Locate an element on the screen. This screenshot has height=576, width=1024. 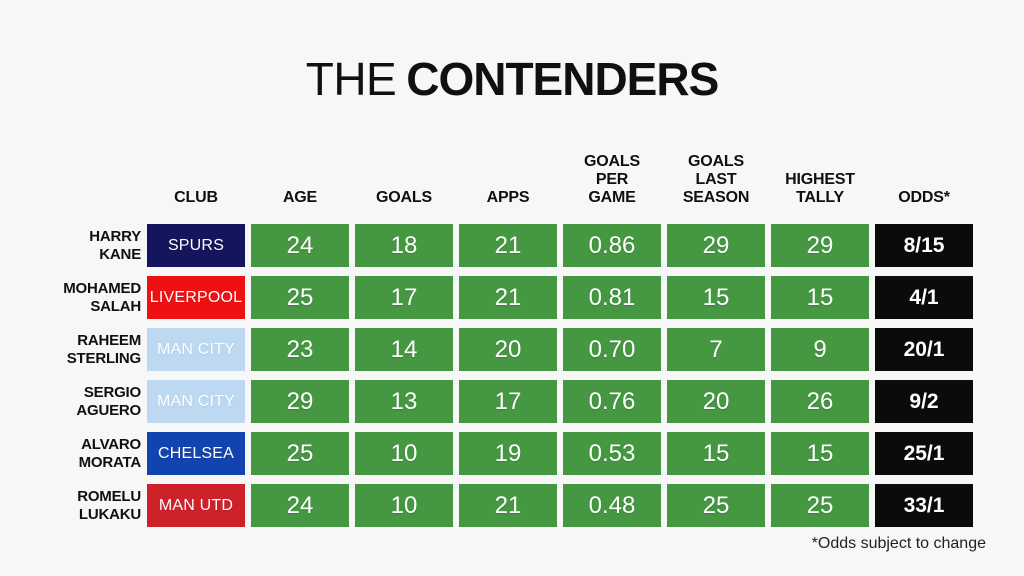
stat-age: 23 is located at coordinates (300, 349).